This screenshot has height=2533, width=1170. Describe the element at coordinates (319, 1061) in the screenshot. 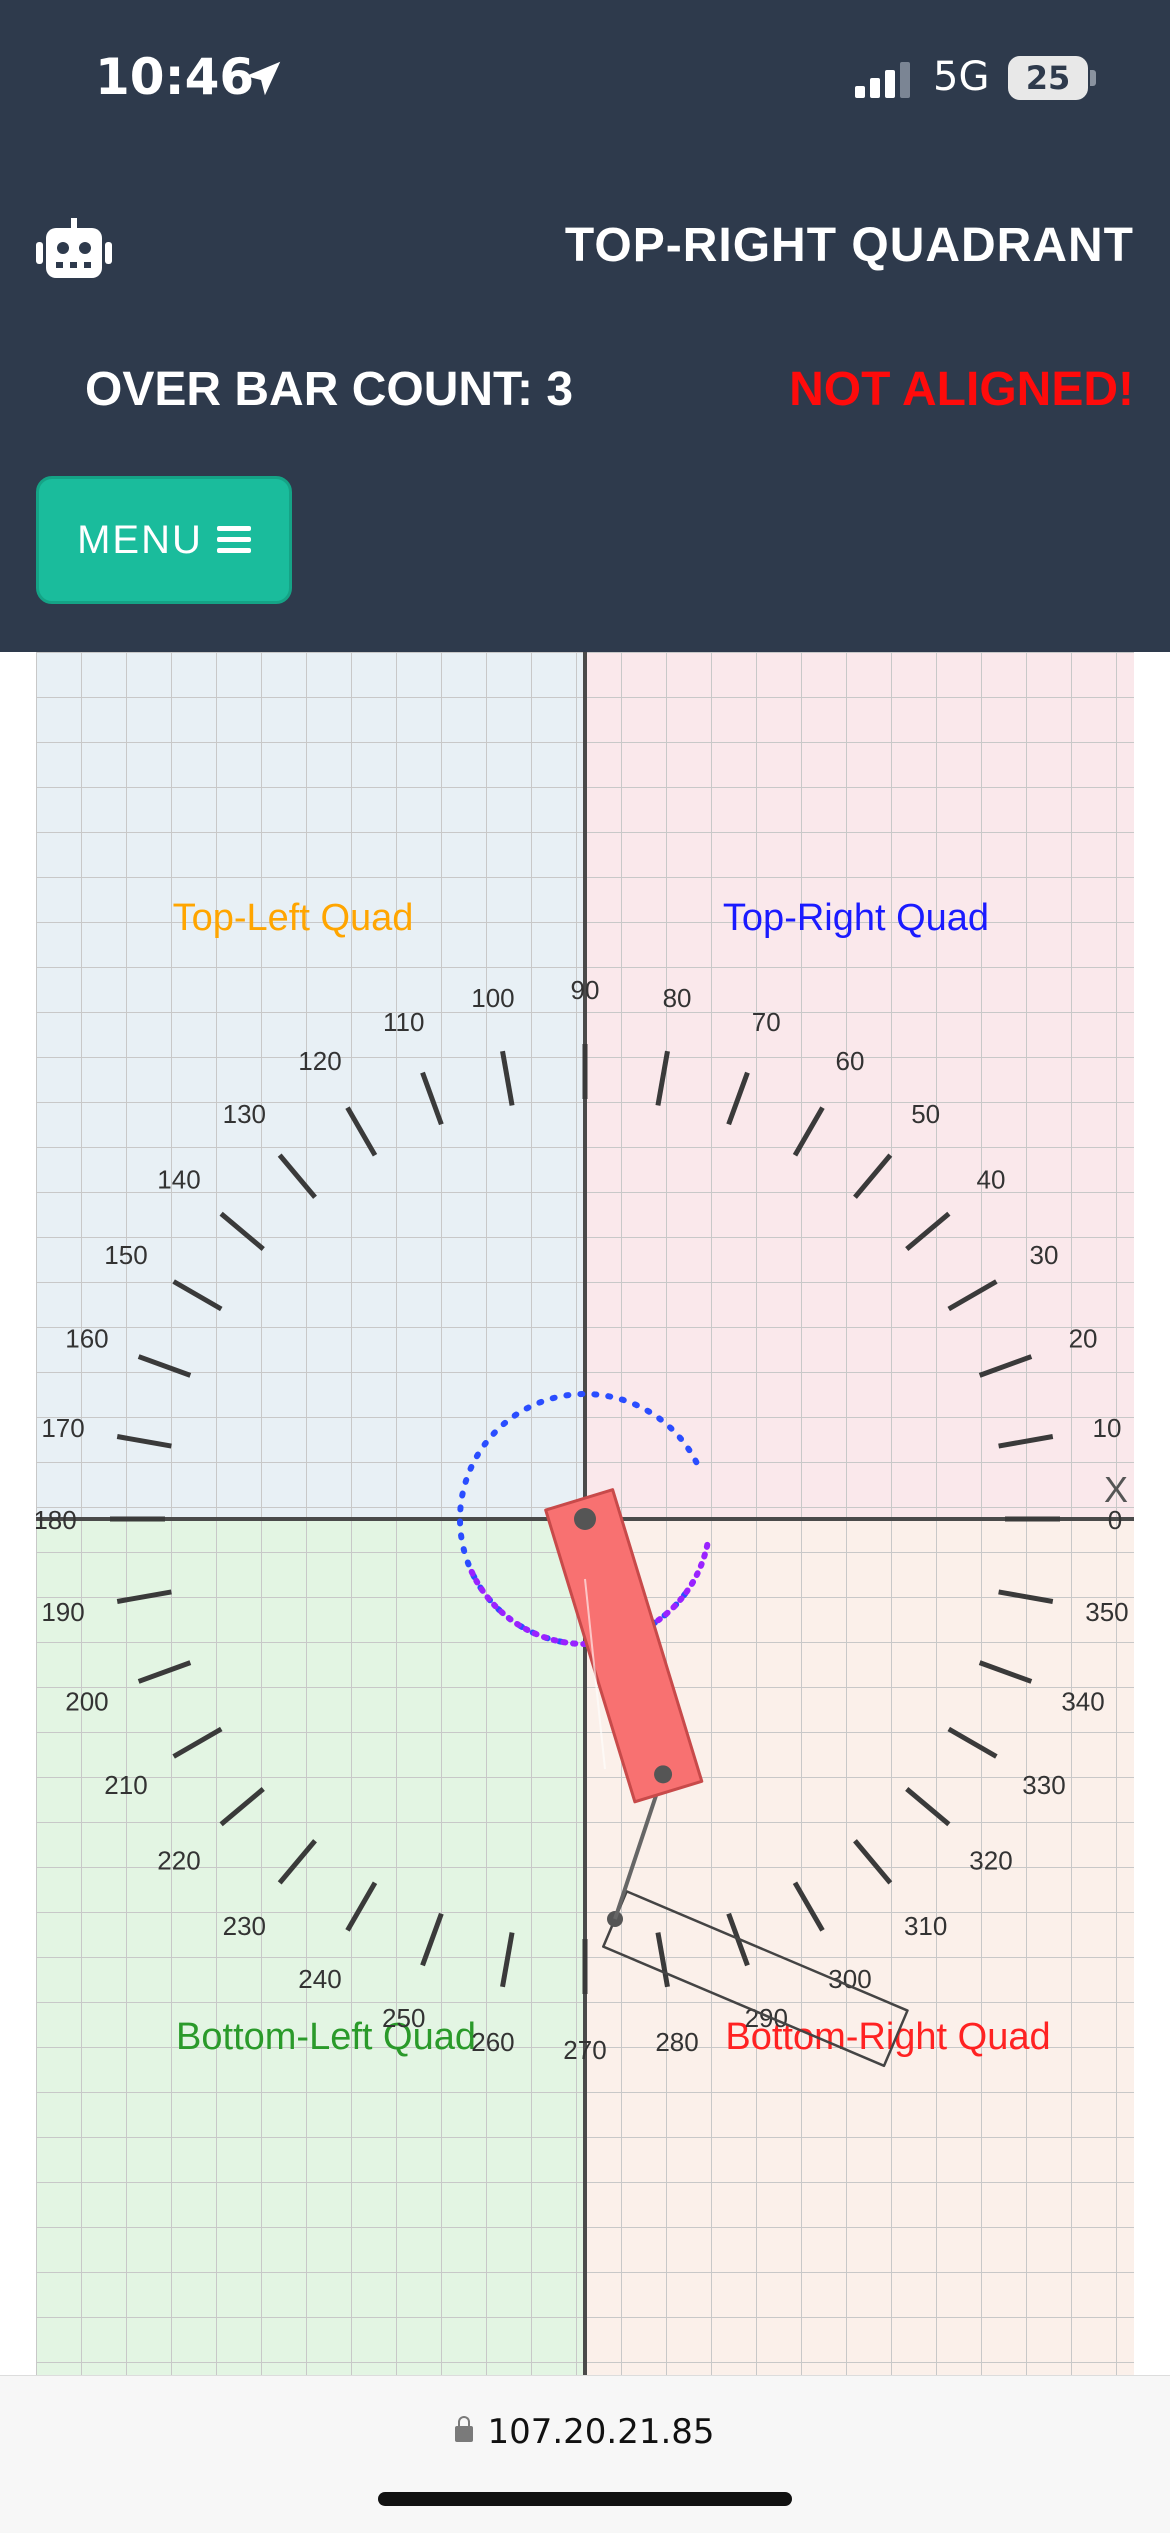

I see `dial-label-120: 120` at that location.